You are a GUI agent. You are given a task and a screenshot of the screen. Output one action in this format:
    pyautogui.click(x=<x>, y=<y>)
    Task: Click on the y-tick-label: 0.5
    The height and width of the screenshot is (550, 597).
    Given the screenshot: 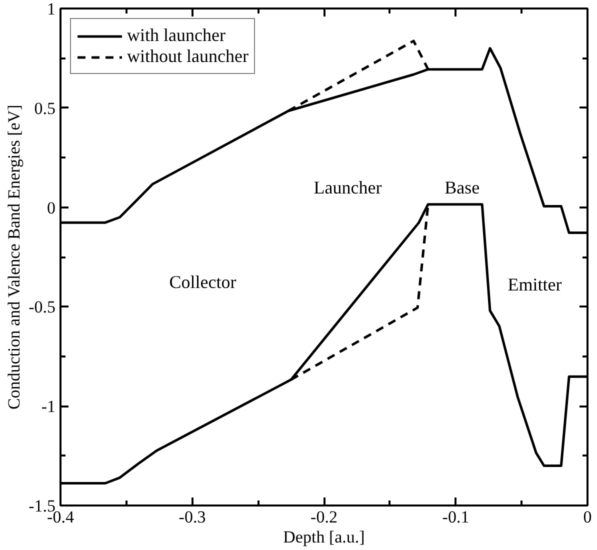 What is the action you would take?
    pyautogui.click(x=45, y=108)
    